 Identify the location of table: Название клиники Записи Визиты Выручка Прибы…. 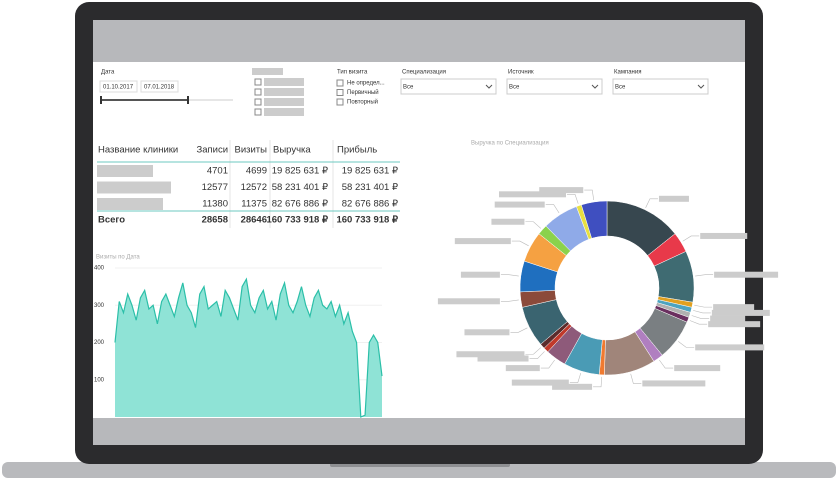
(248, 184).